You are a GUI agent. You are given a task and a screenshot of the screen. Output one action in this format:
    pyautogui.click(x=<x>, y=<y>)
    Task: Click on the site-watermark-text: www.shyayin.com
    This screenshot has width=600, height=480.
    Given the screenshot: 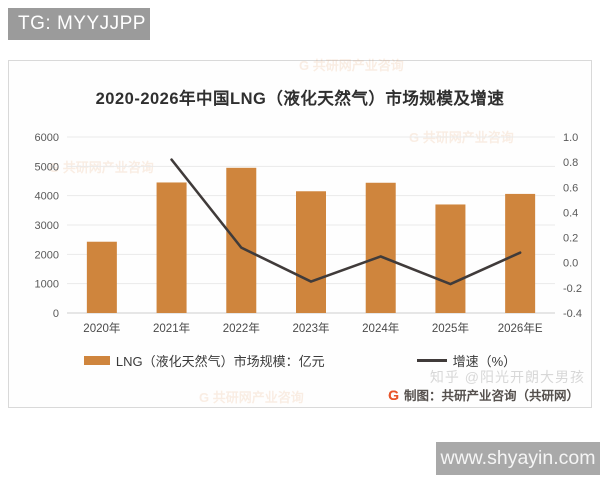 What is the action you would take?
    pyautogui.click(x=518, y=458)
    